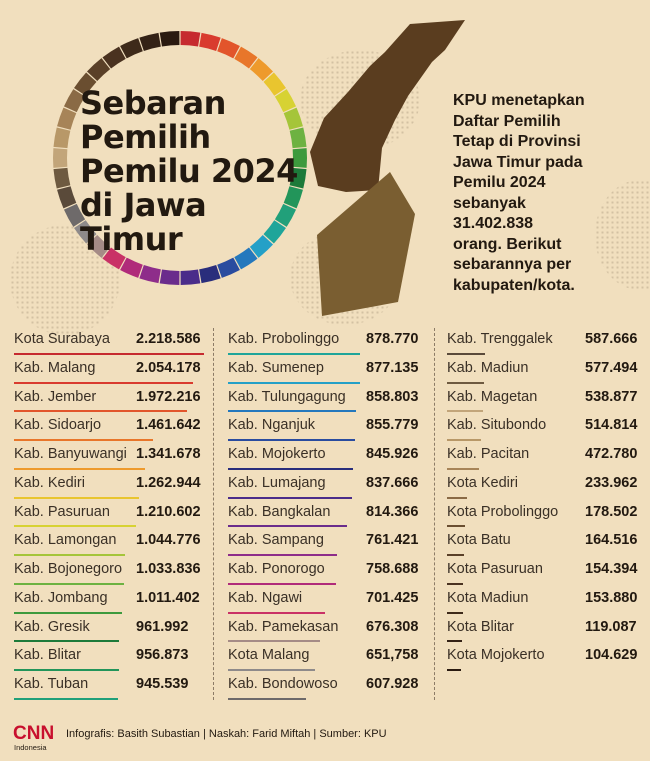 The height and width of the screenshot is (761, 650). I want to click on region-name: Kota Kediri, so click(482, 482).